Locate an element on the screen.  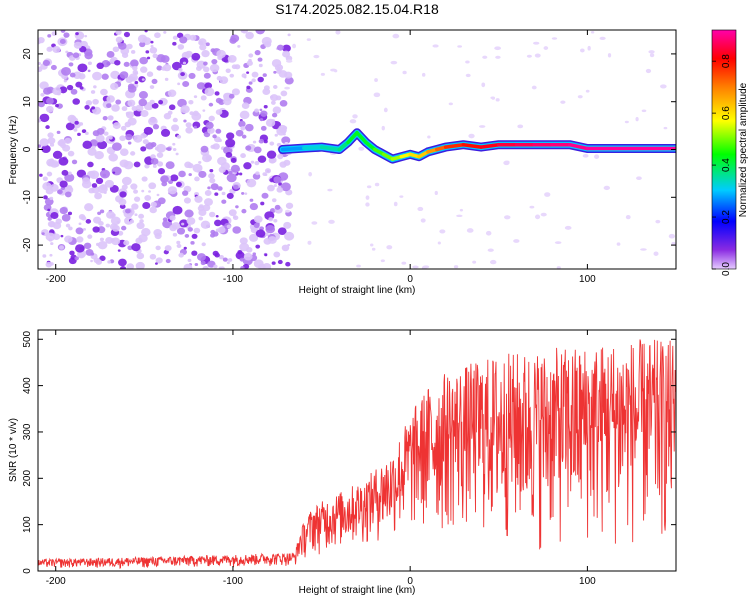
spectrogram-y-label: Frequency (Hz) is located at coordinates (13, 150).